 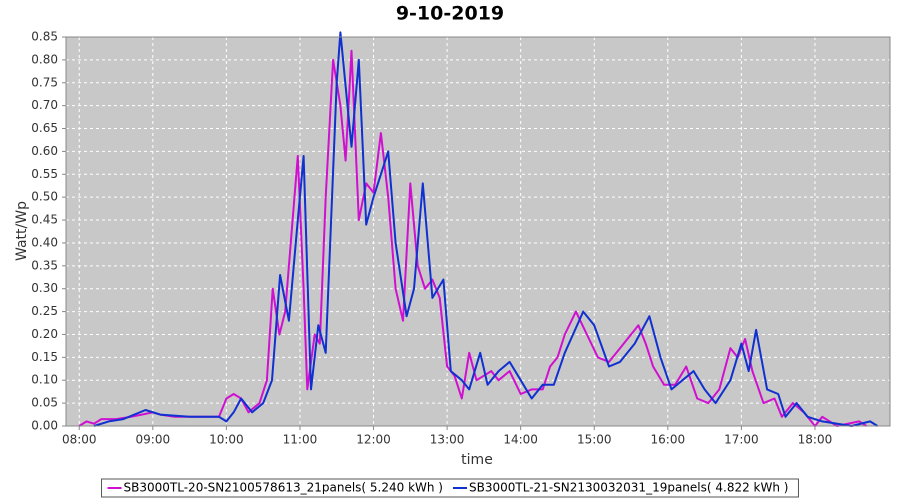 I want to click on x-tick-label: 16:00, so click(x=668, y=440).